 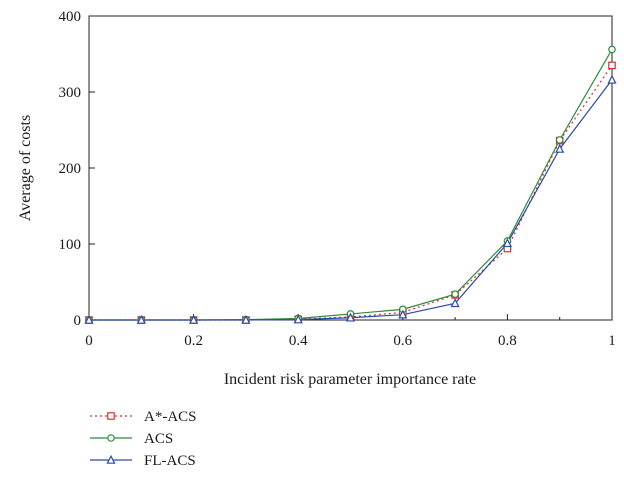 What do you see at coordinates (70, 17) in the screenshot?
I see `y-tick-label: 400` at bounding box center [70, 17].